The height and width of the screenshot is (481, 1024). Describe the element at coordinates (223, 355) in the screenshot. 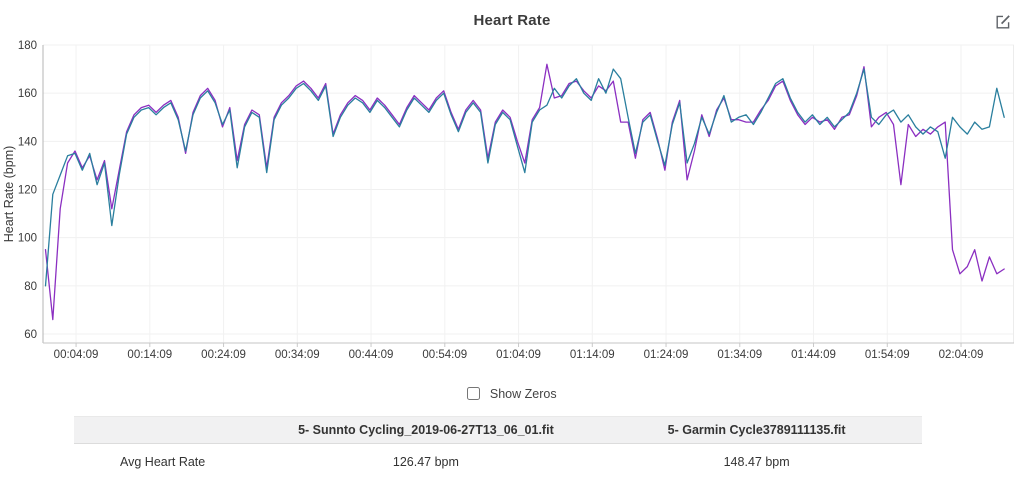

I see `x-axis-tick-label: 00:24:09` at that location.